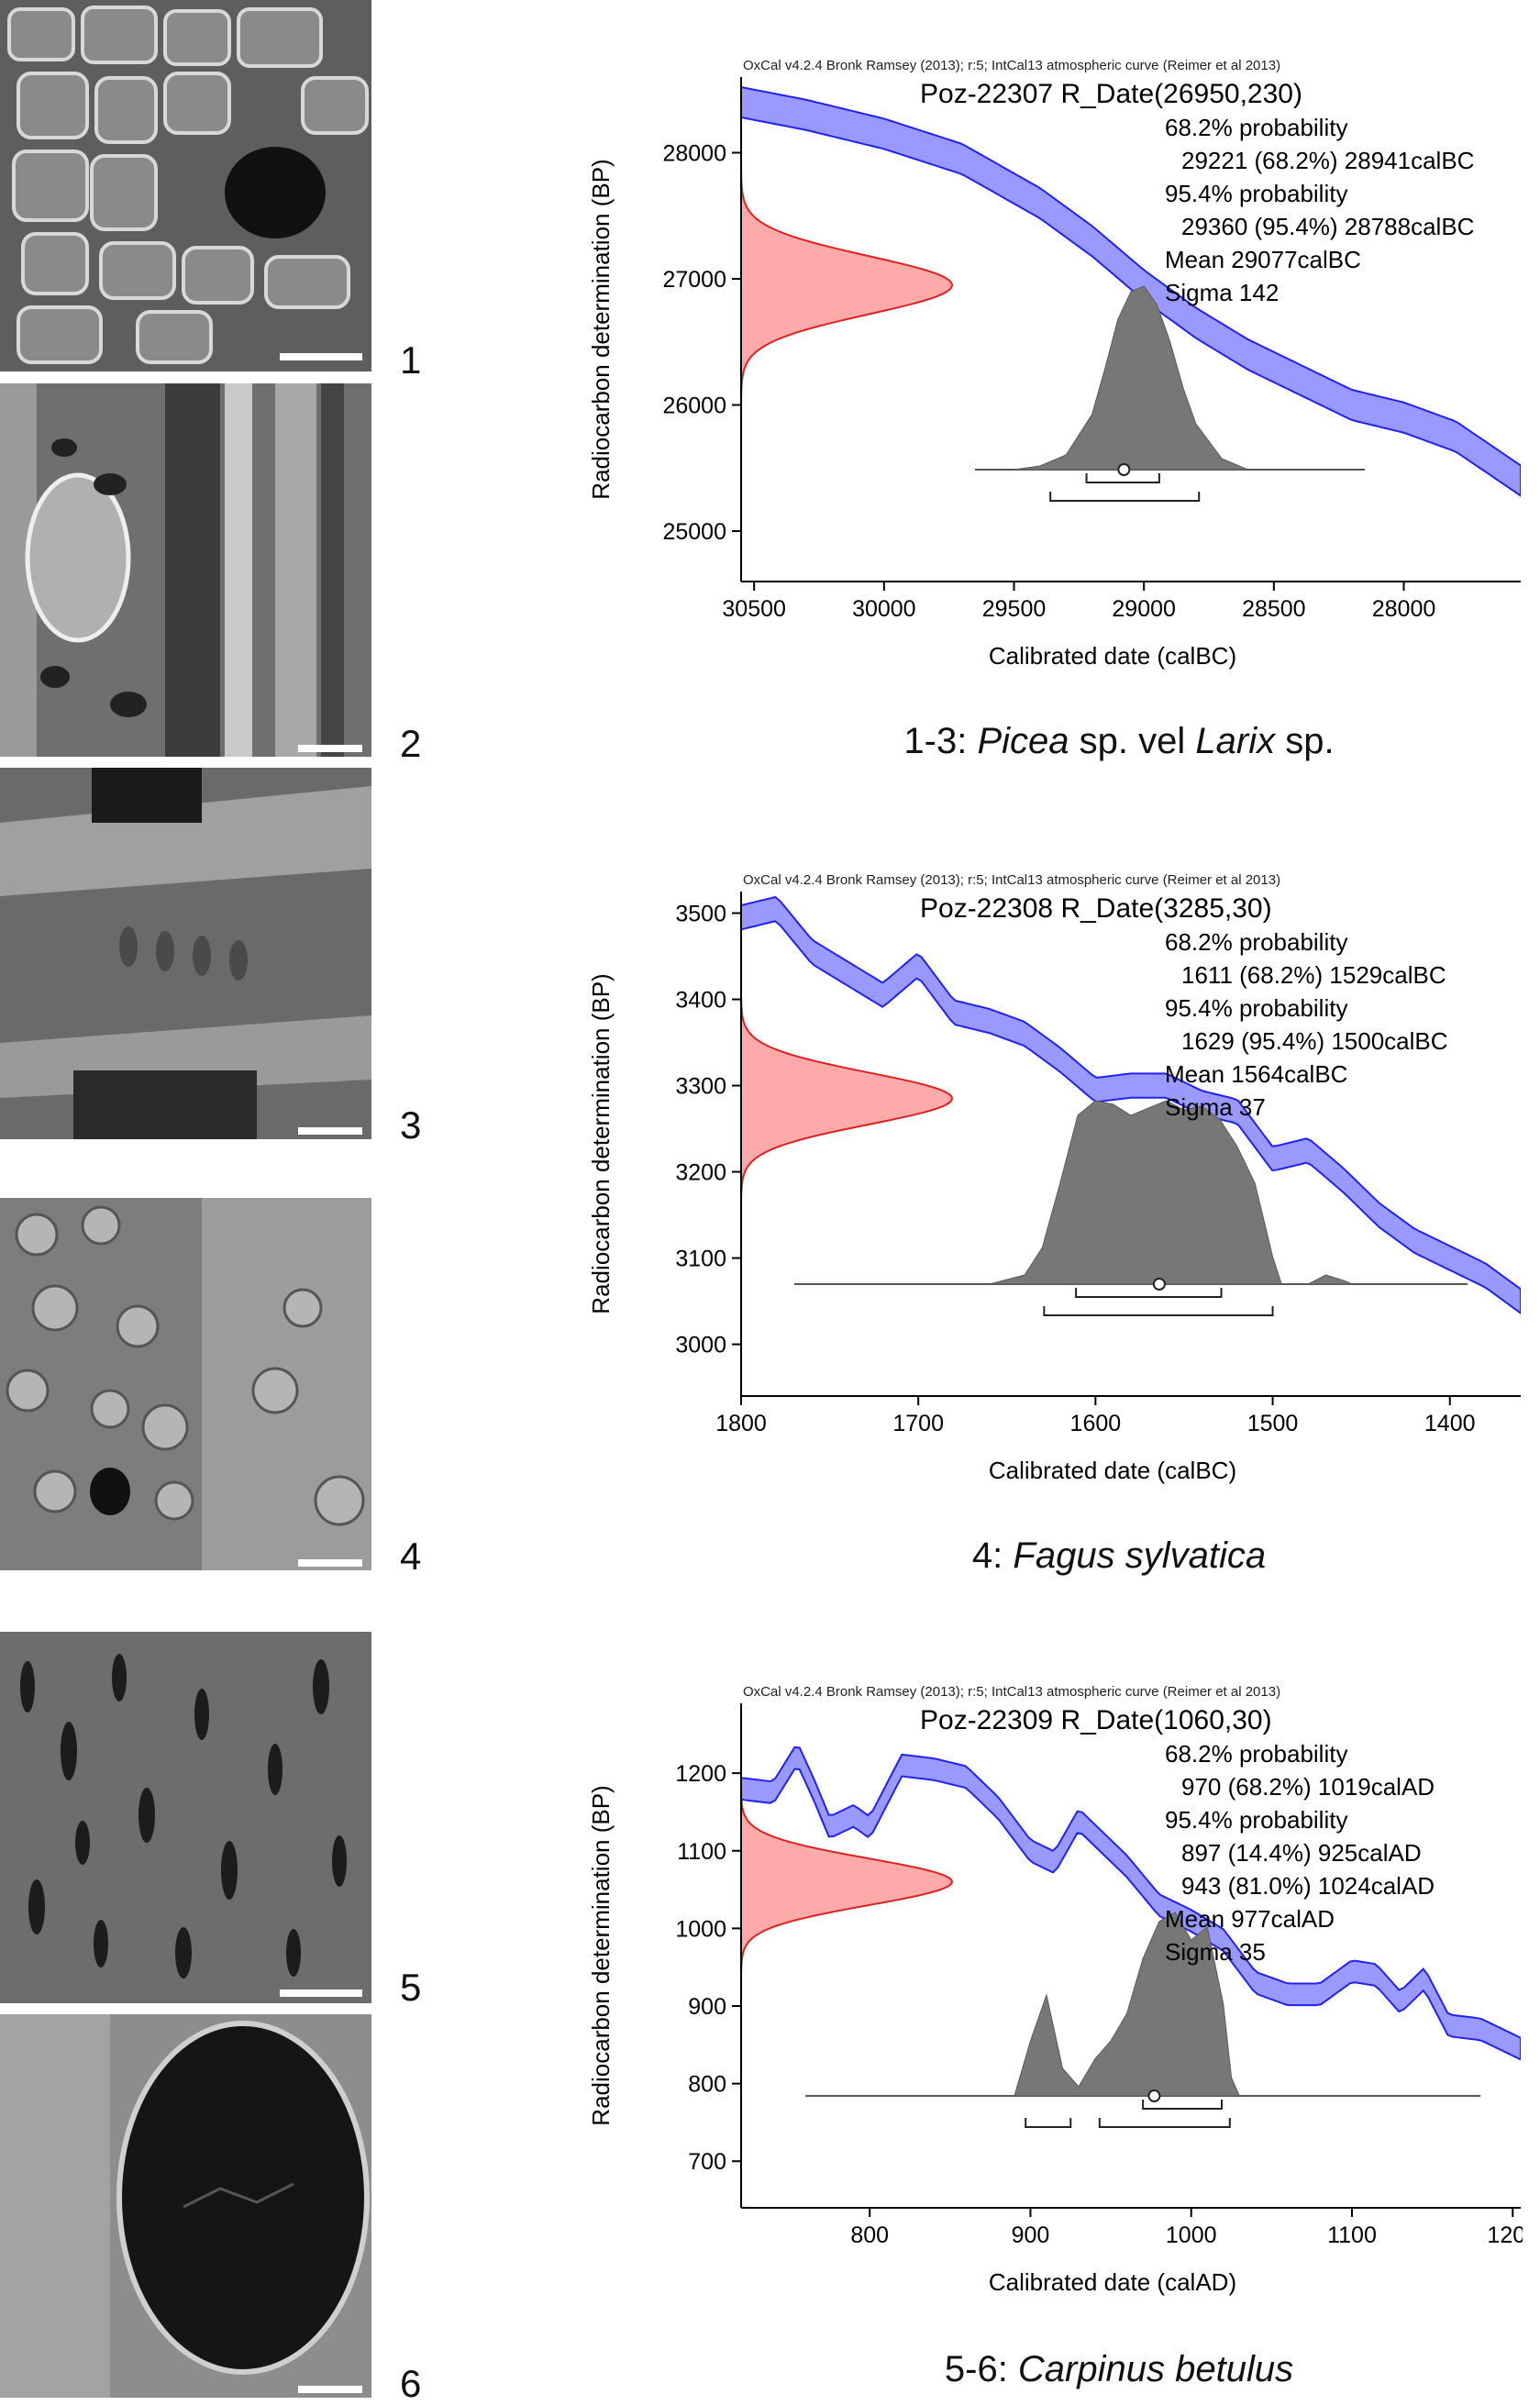 This screenshot has width=1540, height=2405. Describe the element at coordinates (1132, 741) in the screenshot. I see `caption-1-text-b: sp. vel` at that location.